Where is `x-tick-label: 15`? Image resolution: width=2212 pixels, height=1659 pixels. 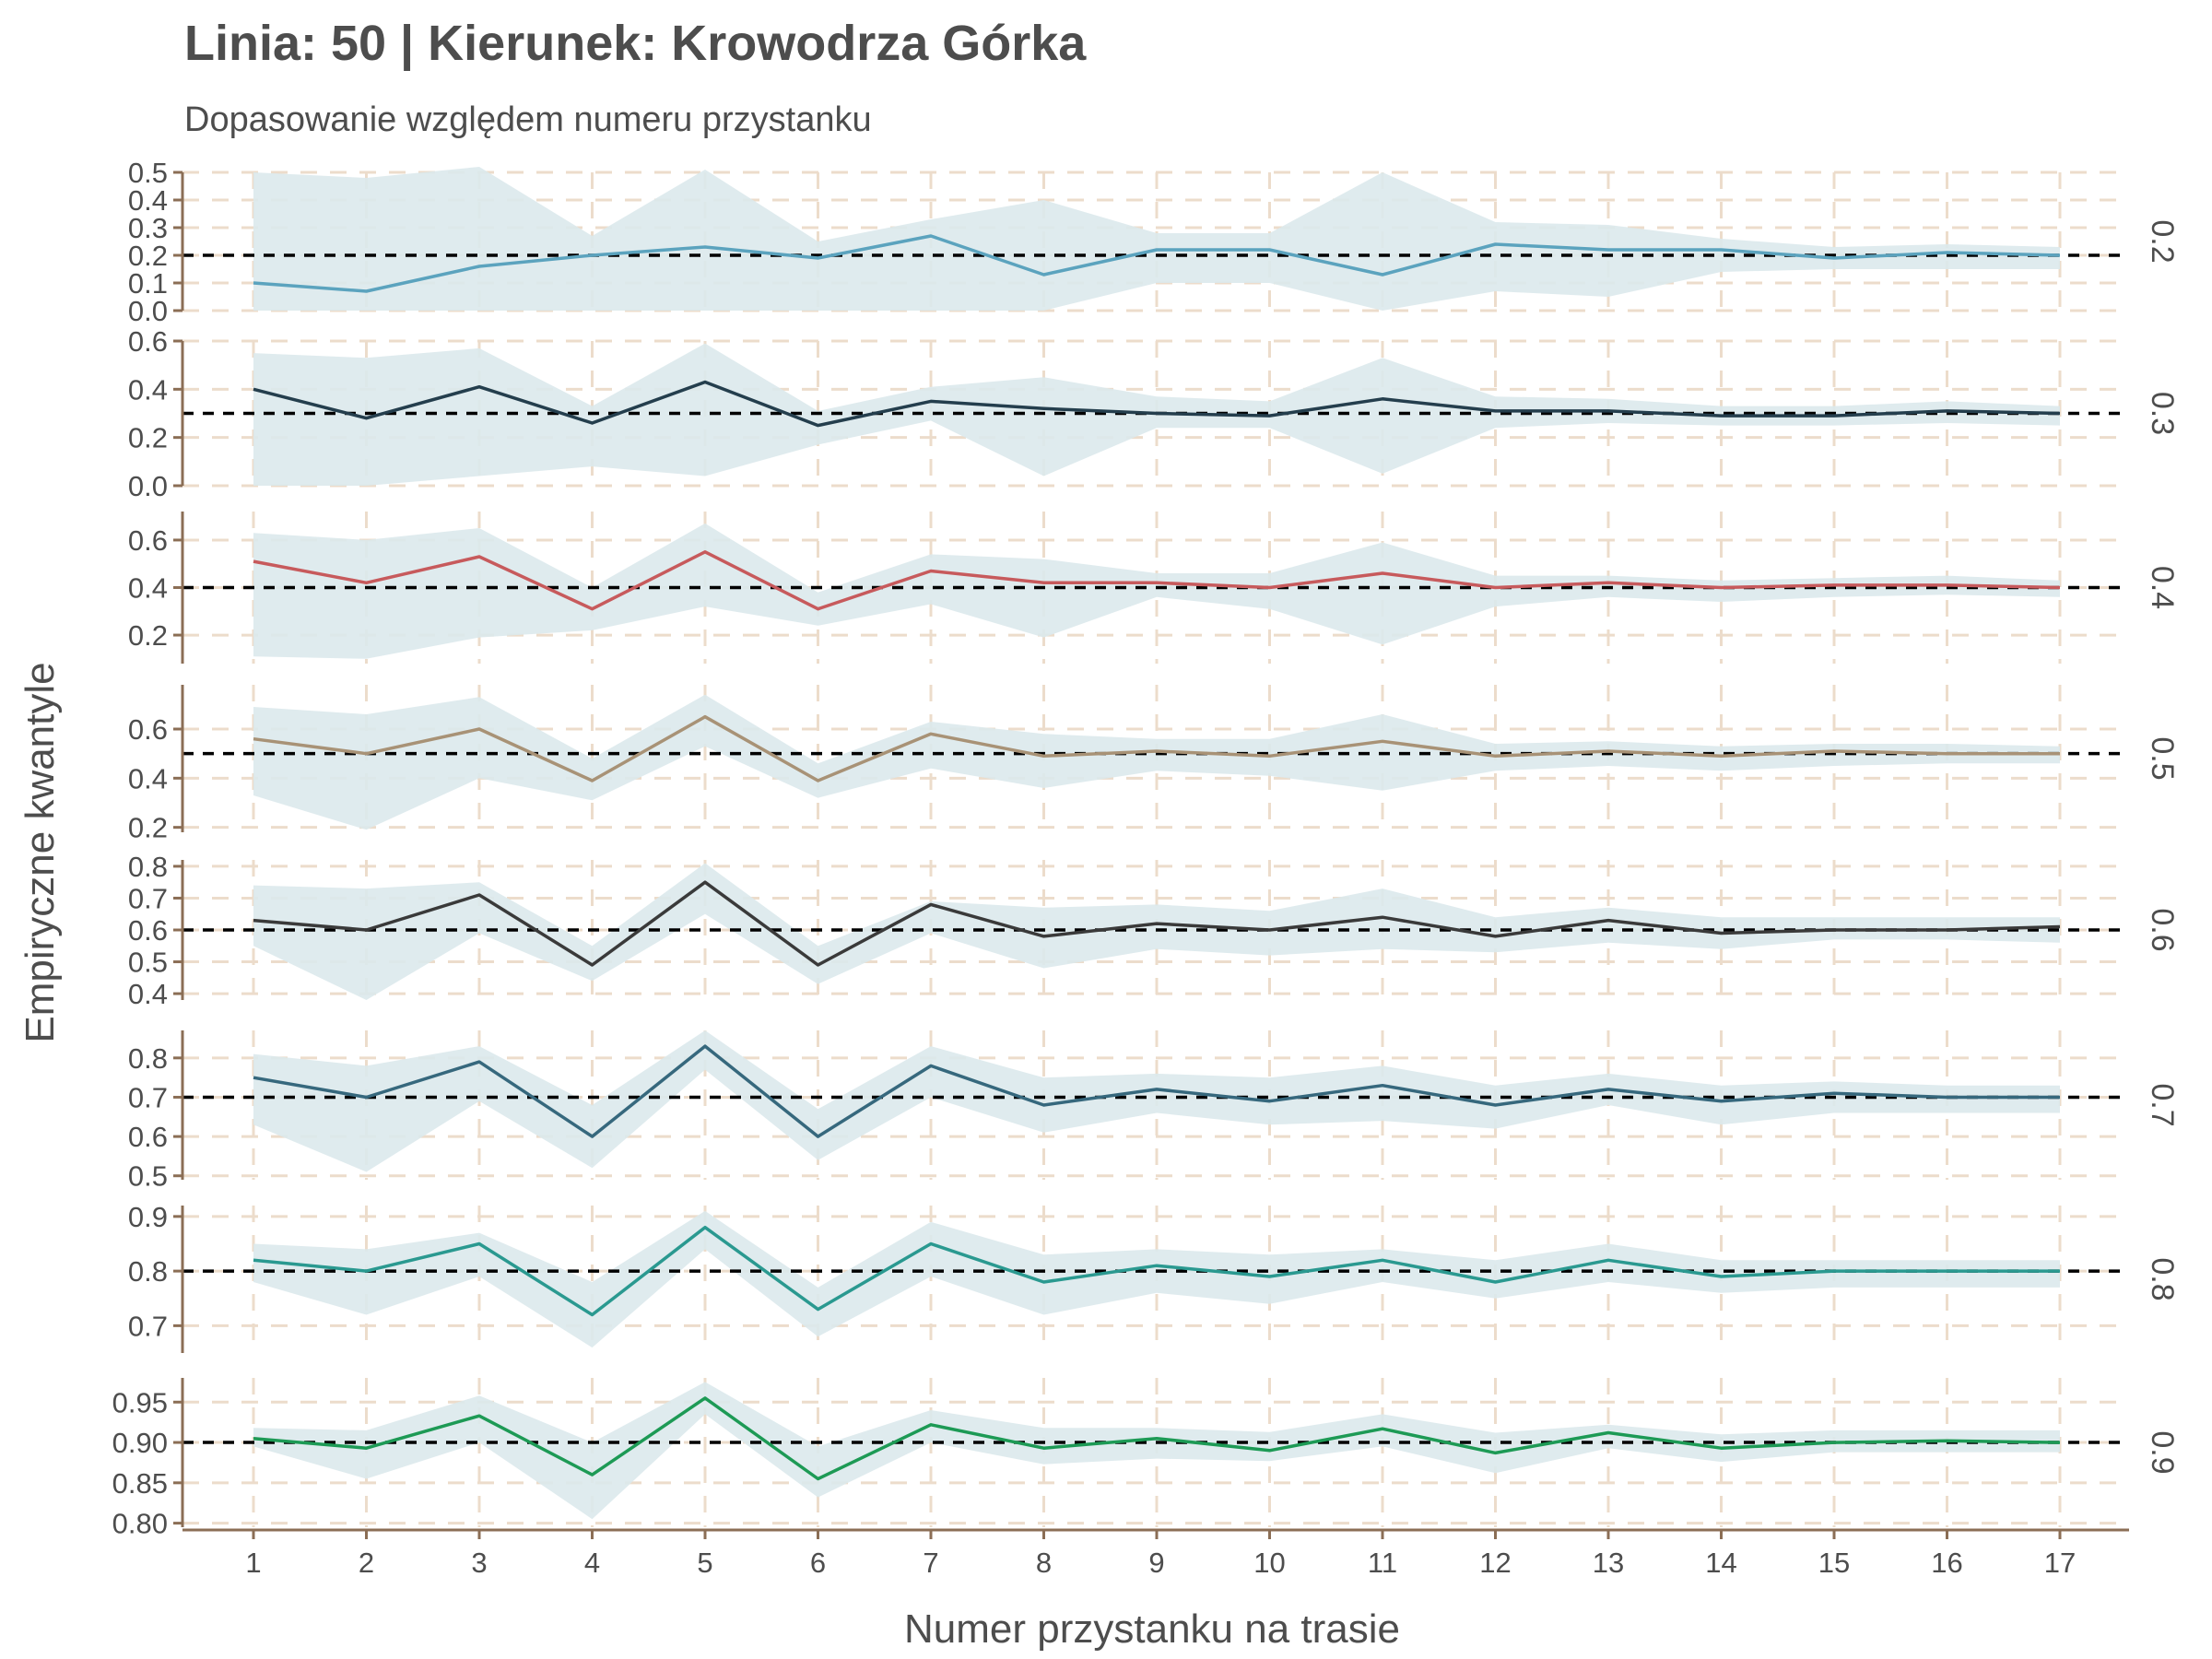 x-tick-label: 15 is located at coordinates (1834, 1563).